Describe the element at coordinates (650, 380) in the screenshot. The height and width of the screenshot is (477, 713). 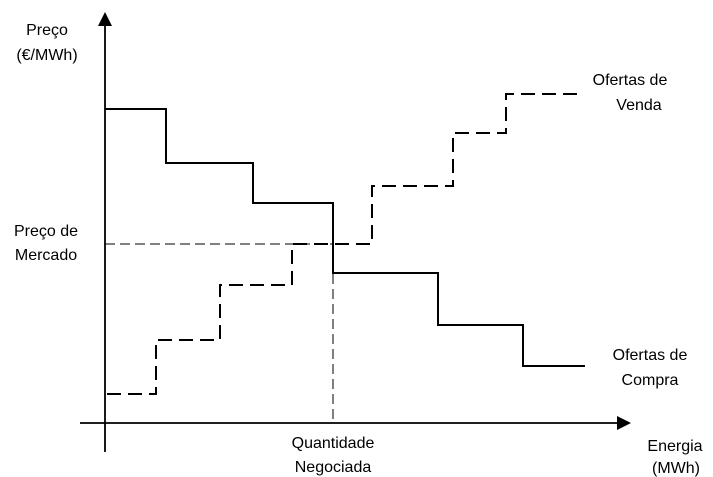
I see `demand-curve-label-line2: Compra` at that location.